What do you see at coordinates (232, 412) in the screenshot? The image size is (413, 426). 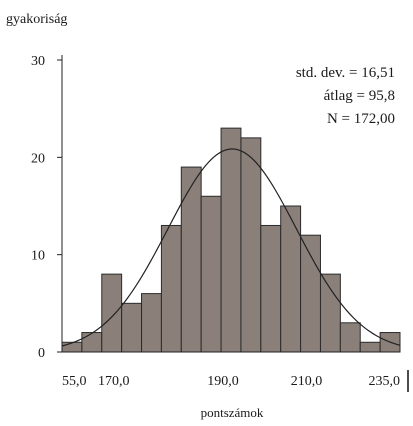 I see `x-axis-label: pontszámok` at bounding box center [232, 412].